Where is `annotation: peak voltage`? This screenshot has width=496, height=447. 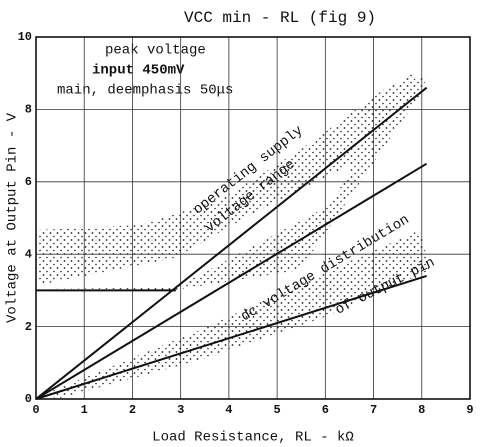 annotation: peak voltage is located at coordinates (155, 51).